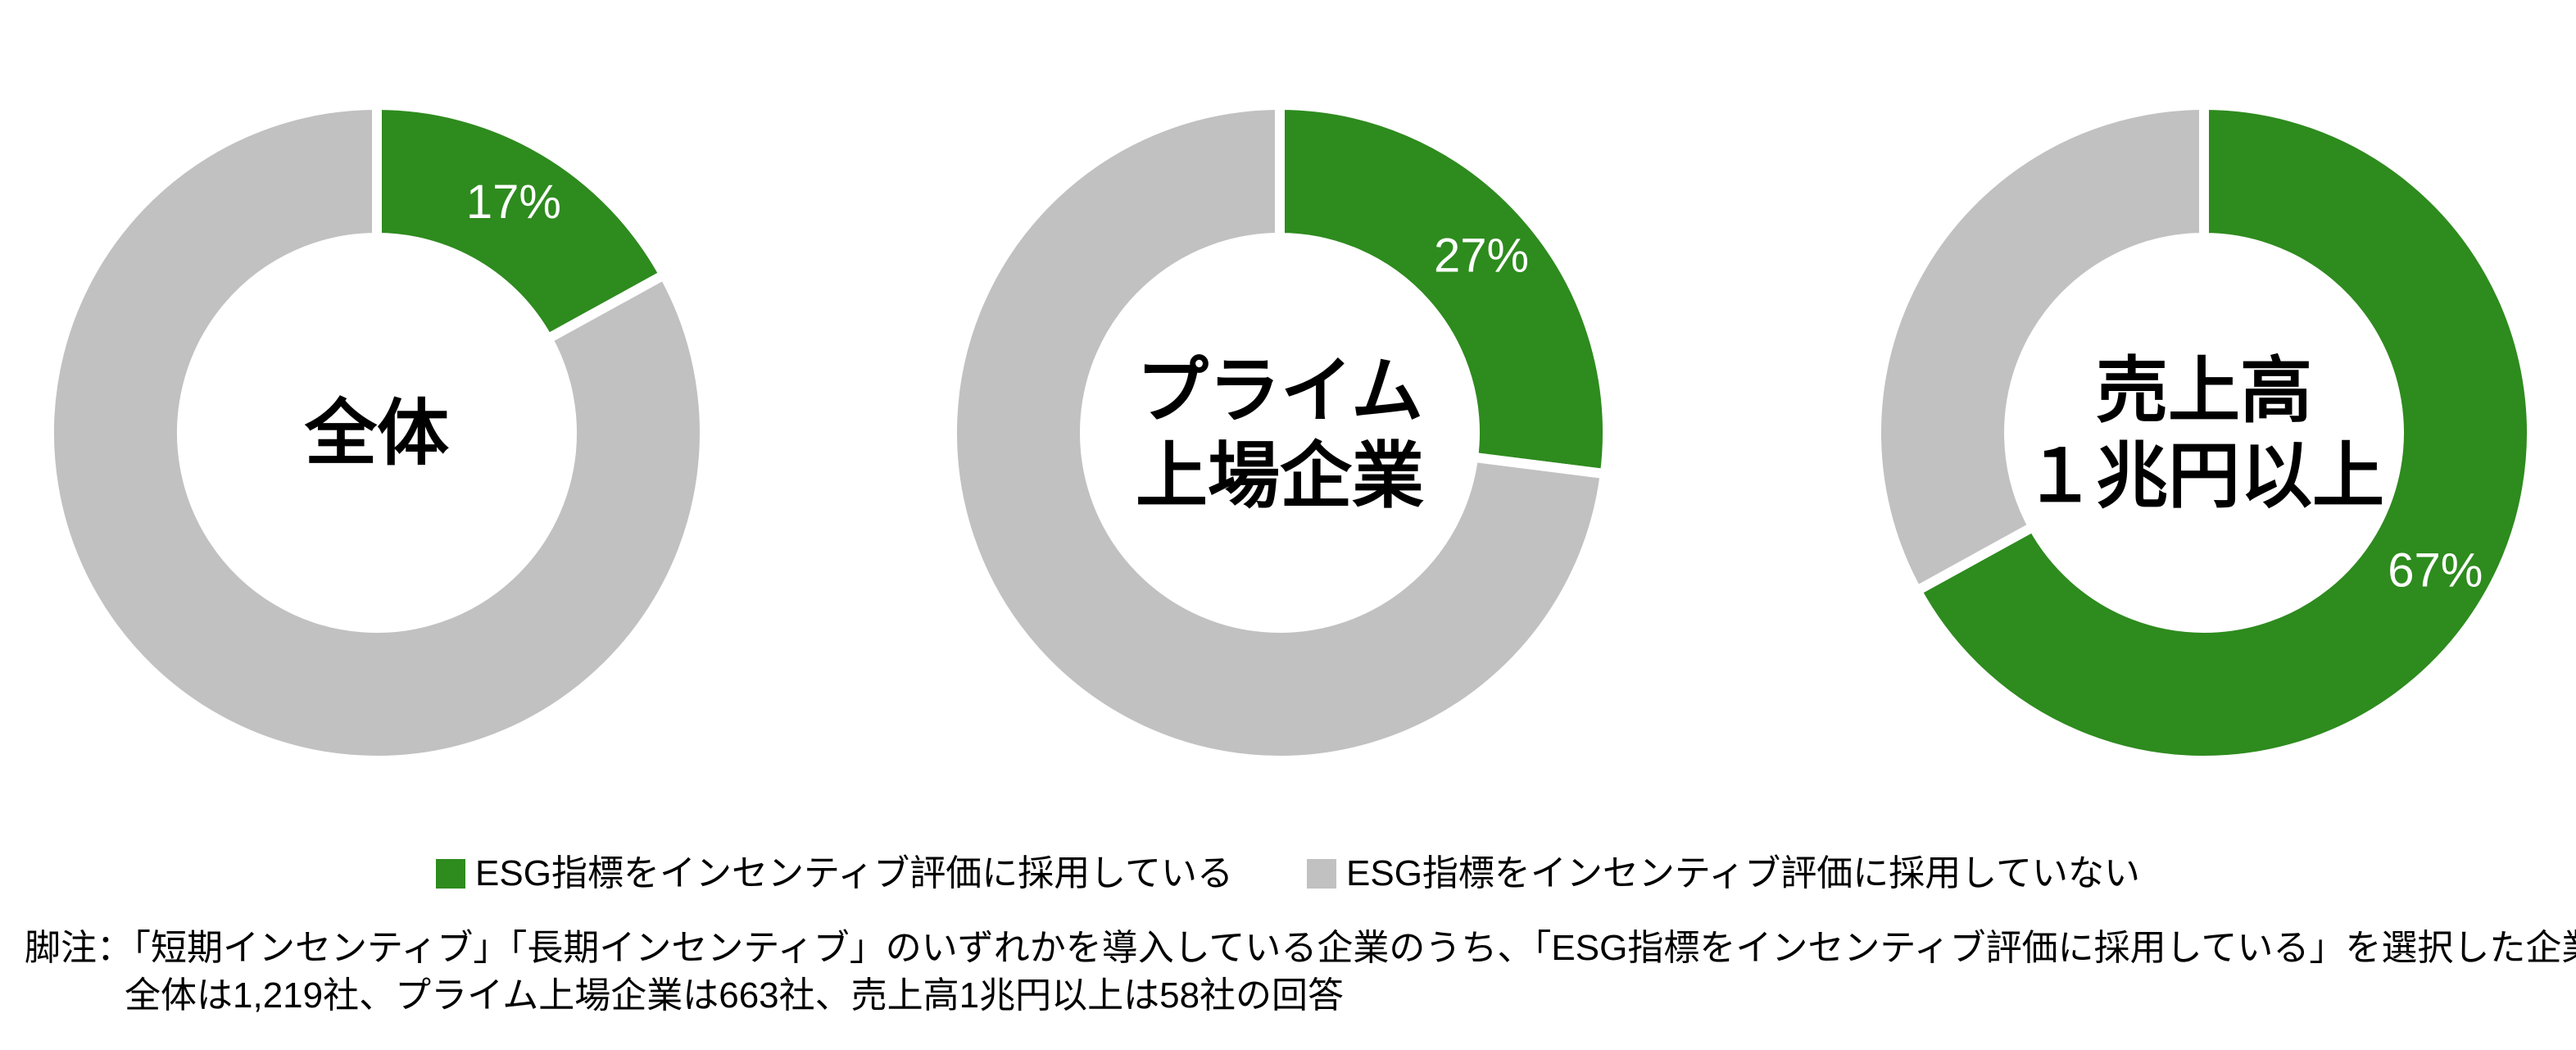 Image resolution: width=2576 pixels, height=1050 pixels. What do you see at coordinates (735, 995) in the screenshot?
I see `footnote-line-2: 全体は1,219社、プライム上場企業は663社、売上高1兆円以上は58社の回答` at bounding box center [735, 995].